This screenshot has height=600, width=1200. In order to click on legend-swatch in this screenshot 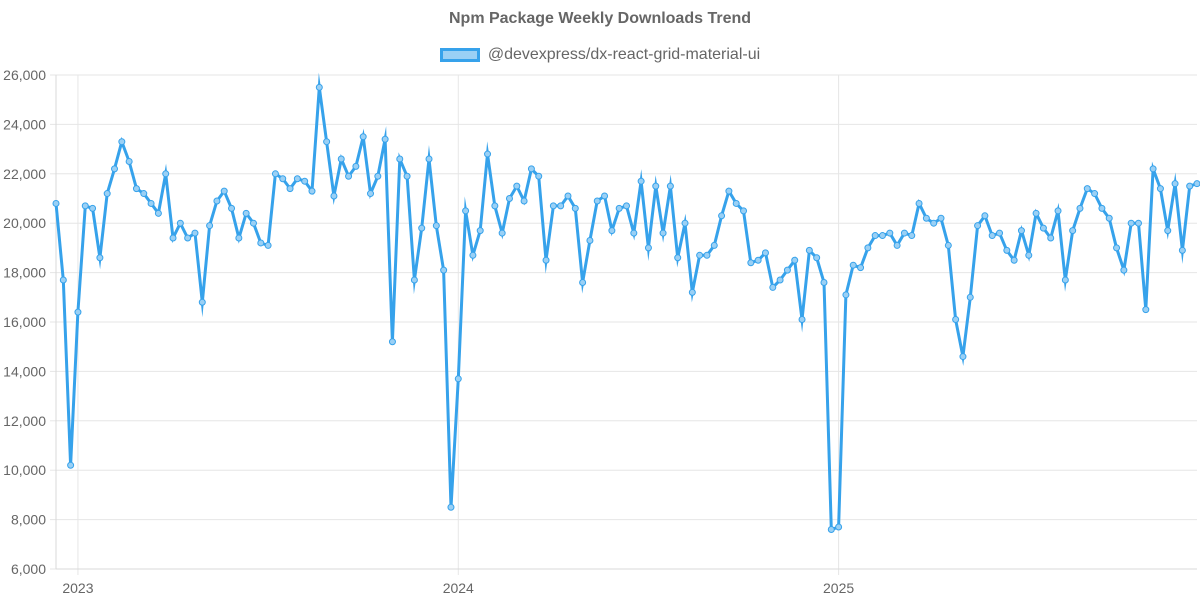, I will do `click(459, 55)`.